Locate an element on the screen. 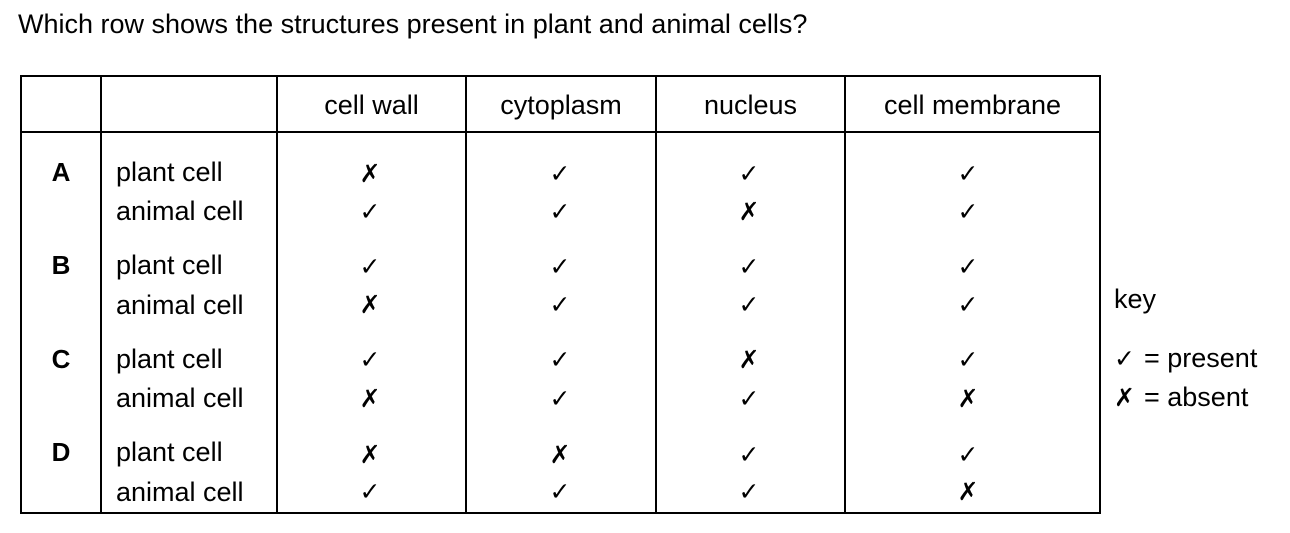 This screenshot has width=1290, height=533. key-absent: ✗ = absent is located at coordinates (1181, 397).